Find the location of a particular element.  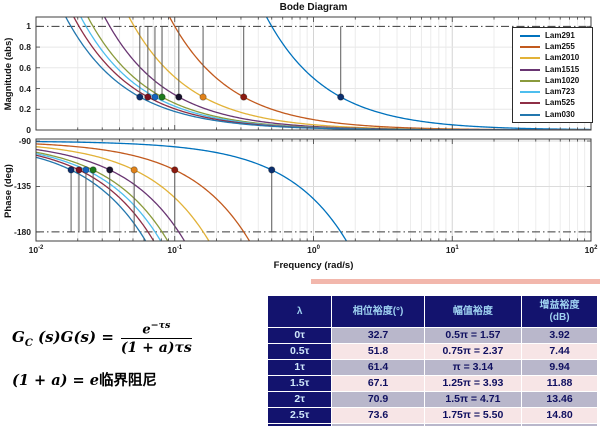

legend-item-lam255: Lam255 is located at coordinates (552, 46).